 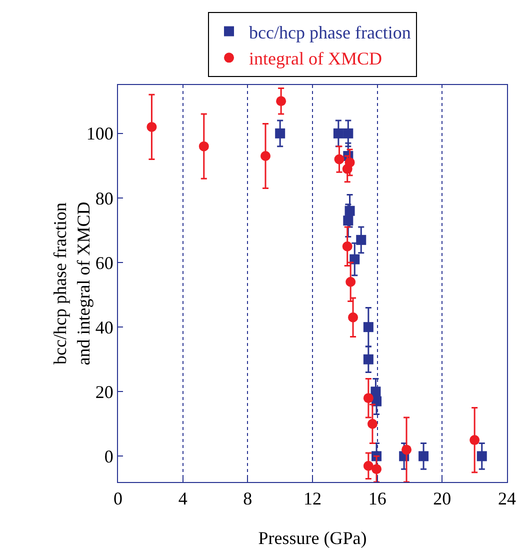 I want to click on y-tick-label: 60, so click(x=104, y=262).